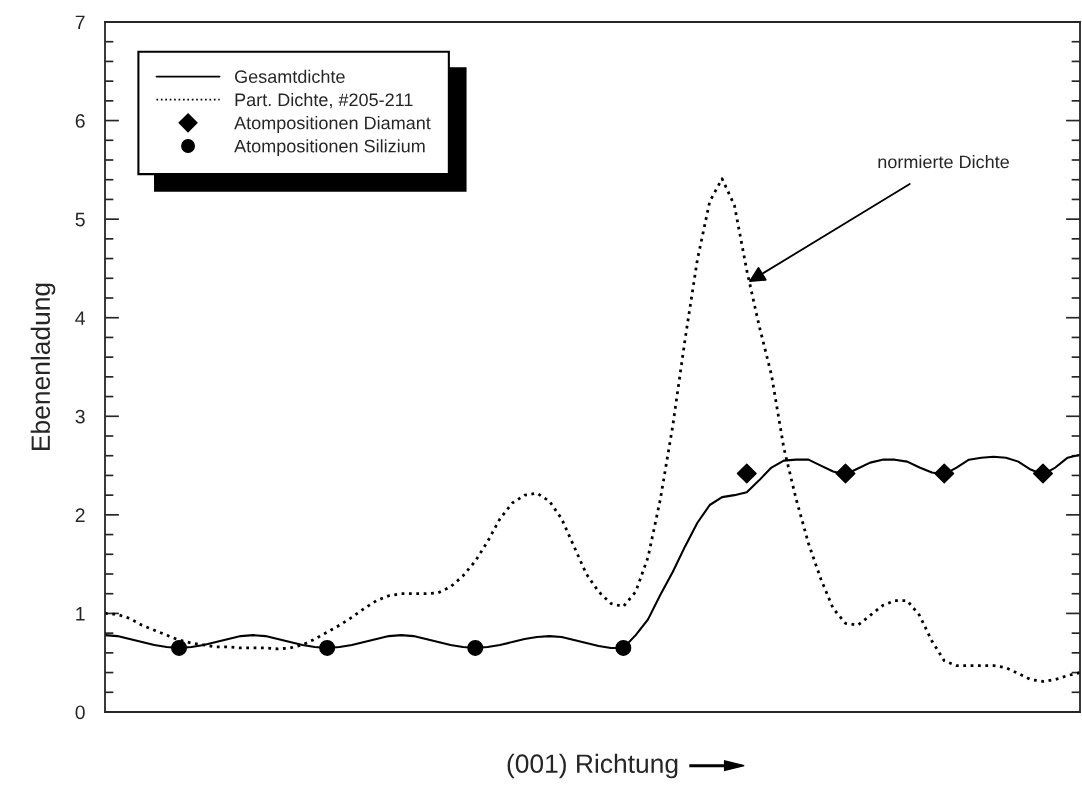  I want to click on annotation: normierte Dichte, so click(943, 162).